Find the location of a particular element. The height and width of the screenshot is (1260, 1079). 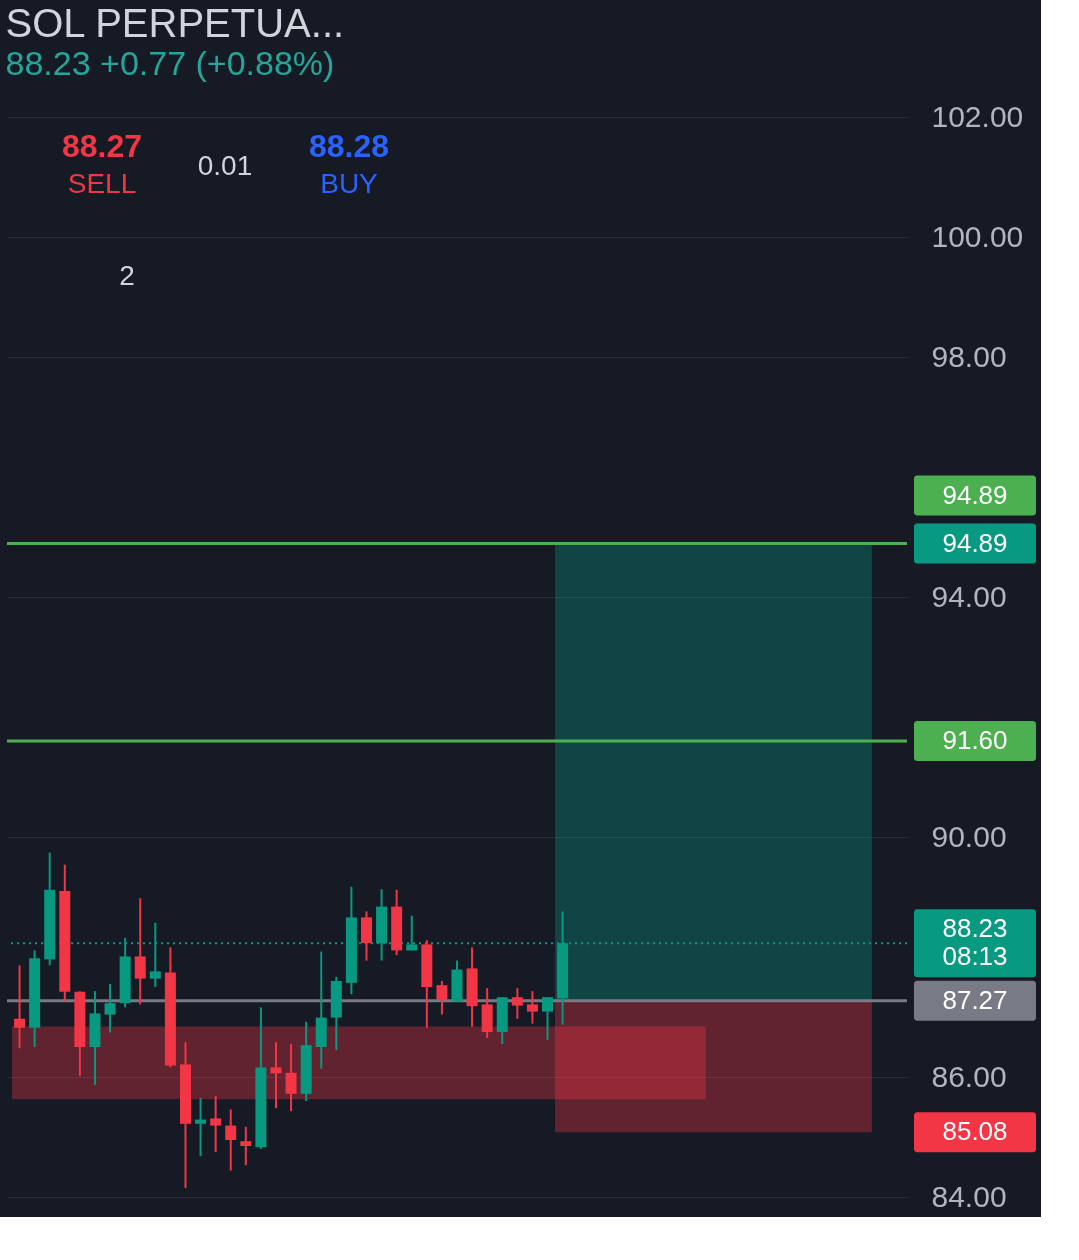

band-label: 85.08 is located at coordinates (975, 1131).